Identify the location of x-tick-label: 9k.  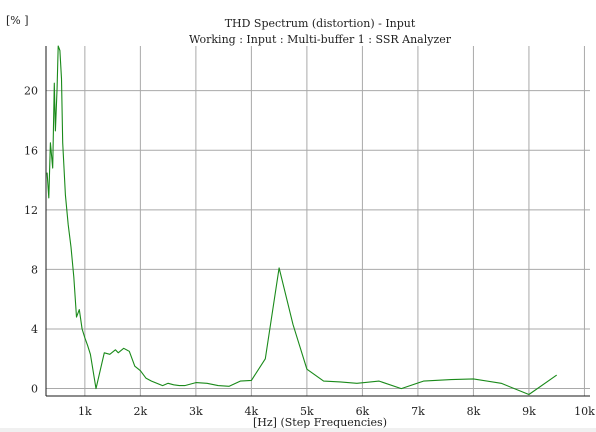
(529, 411).